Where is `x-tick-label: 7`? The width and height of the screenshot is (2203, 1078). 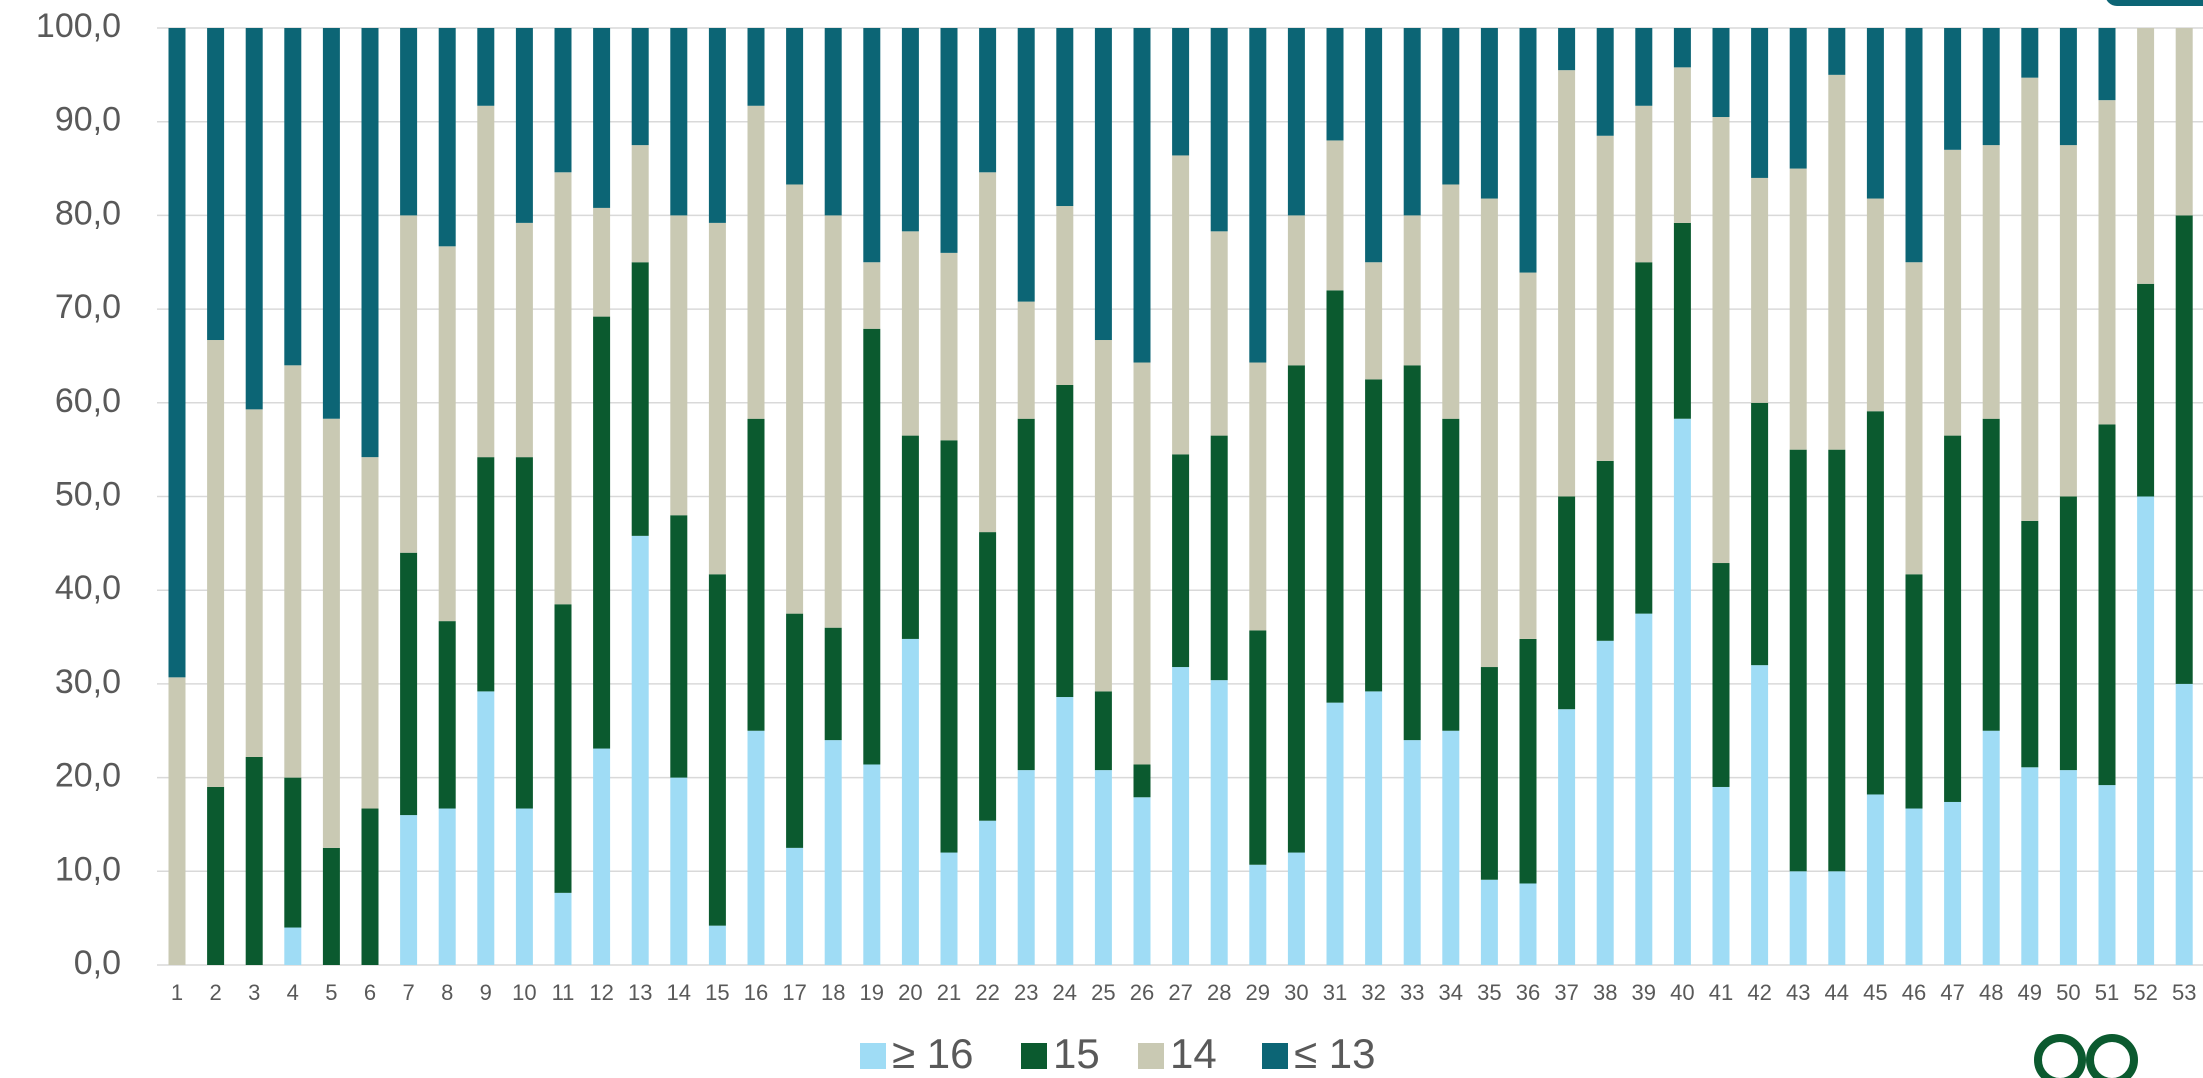
x-tick-label: 7 is located at coordinates (408, 992).